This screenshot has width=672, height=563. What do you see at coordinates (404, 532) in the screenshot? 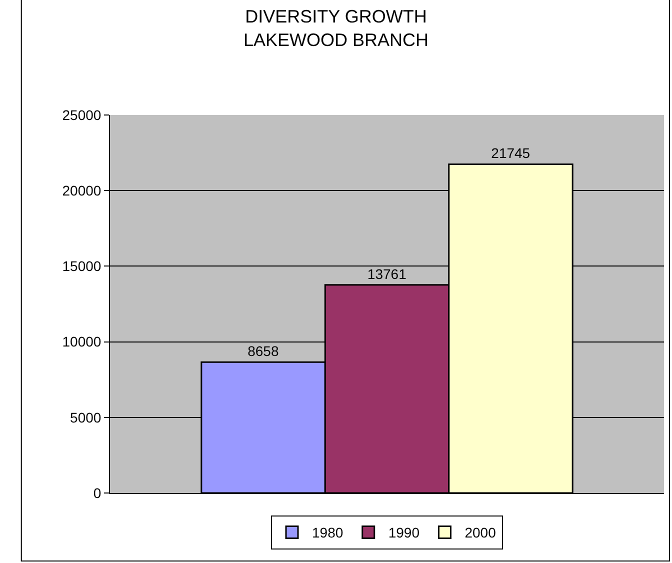
I see `legend-label: 1990` at bounding box center [404, 532].